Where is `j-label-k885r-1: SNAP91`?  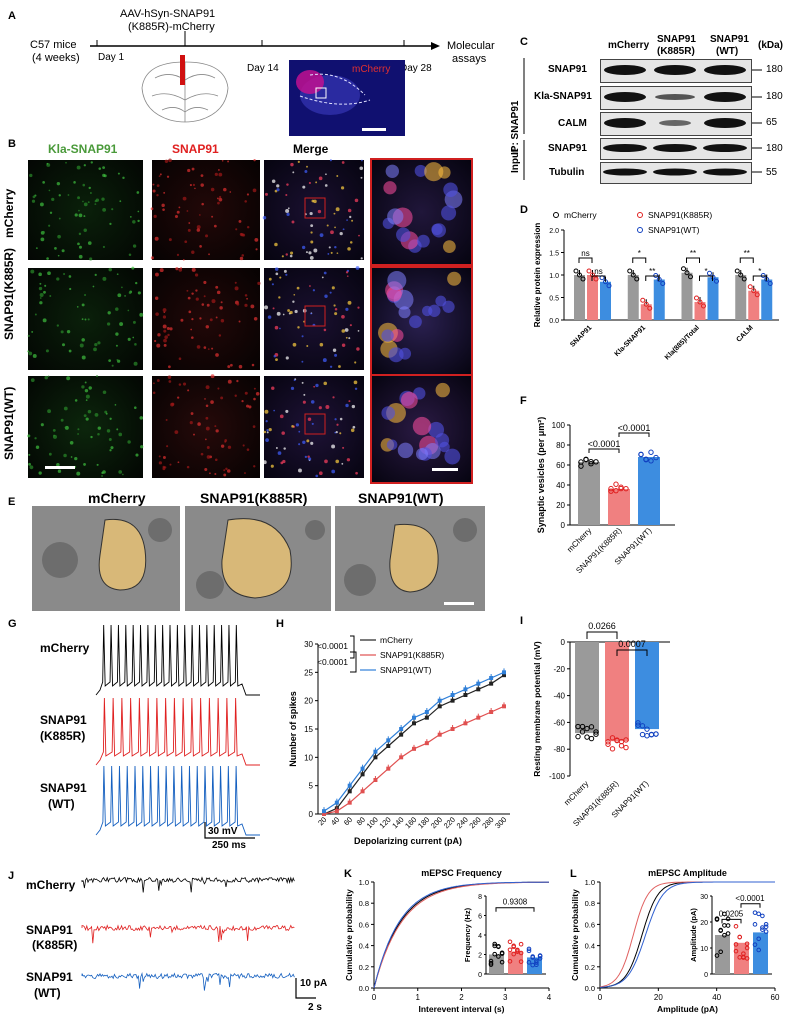 j-label-k885r-1: SNAP91 is located at coordinates (49, 930).